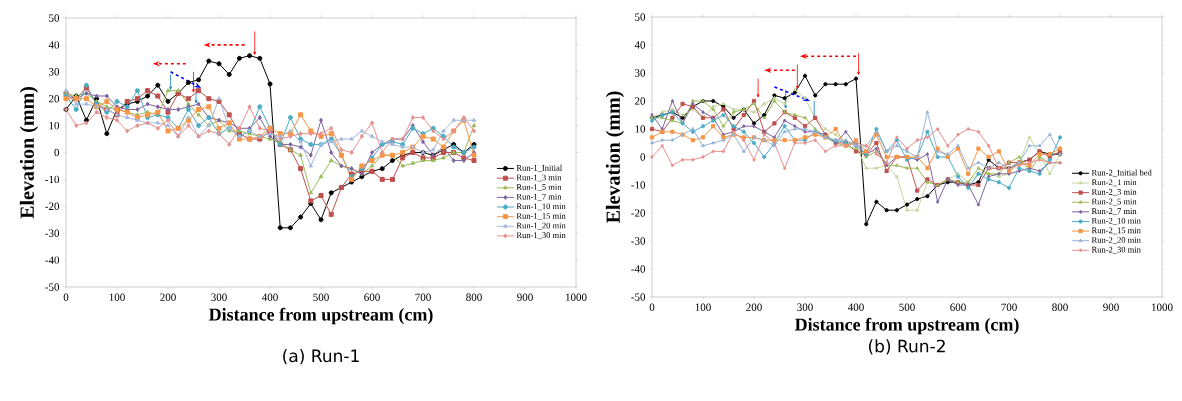 This screenshot has width=1182, height=401. Describe the element at coordinates (541, 226) in the screenshot. I see `legend-label: Run-1_20 min` at that location.